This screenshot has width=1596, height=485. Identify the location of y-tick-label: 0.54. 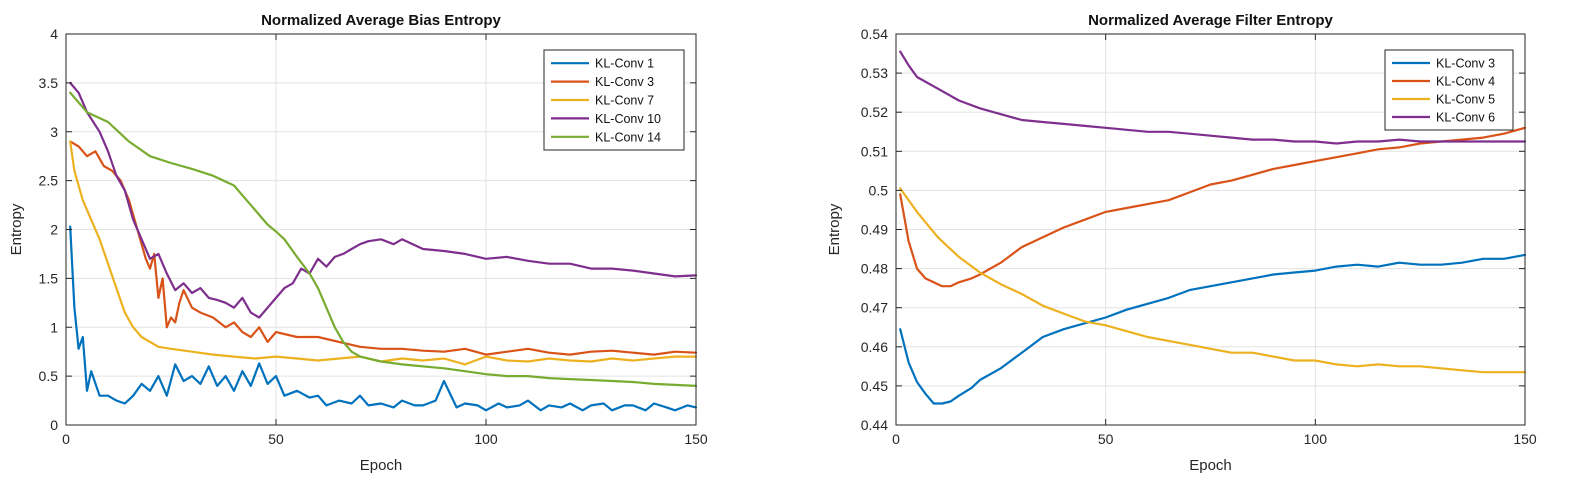
(874, 34).